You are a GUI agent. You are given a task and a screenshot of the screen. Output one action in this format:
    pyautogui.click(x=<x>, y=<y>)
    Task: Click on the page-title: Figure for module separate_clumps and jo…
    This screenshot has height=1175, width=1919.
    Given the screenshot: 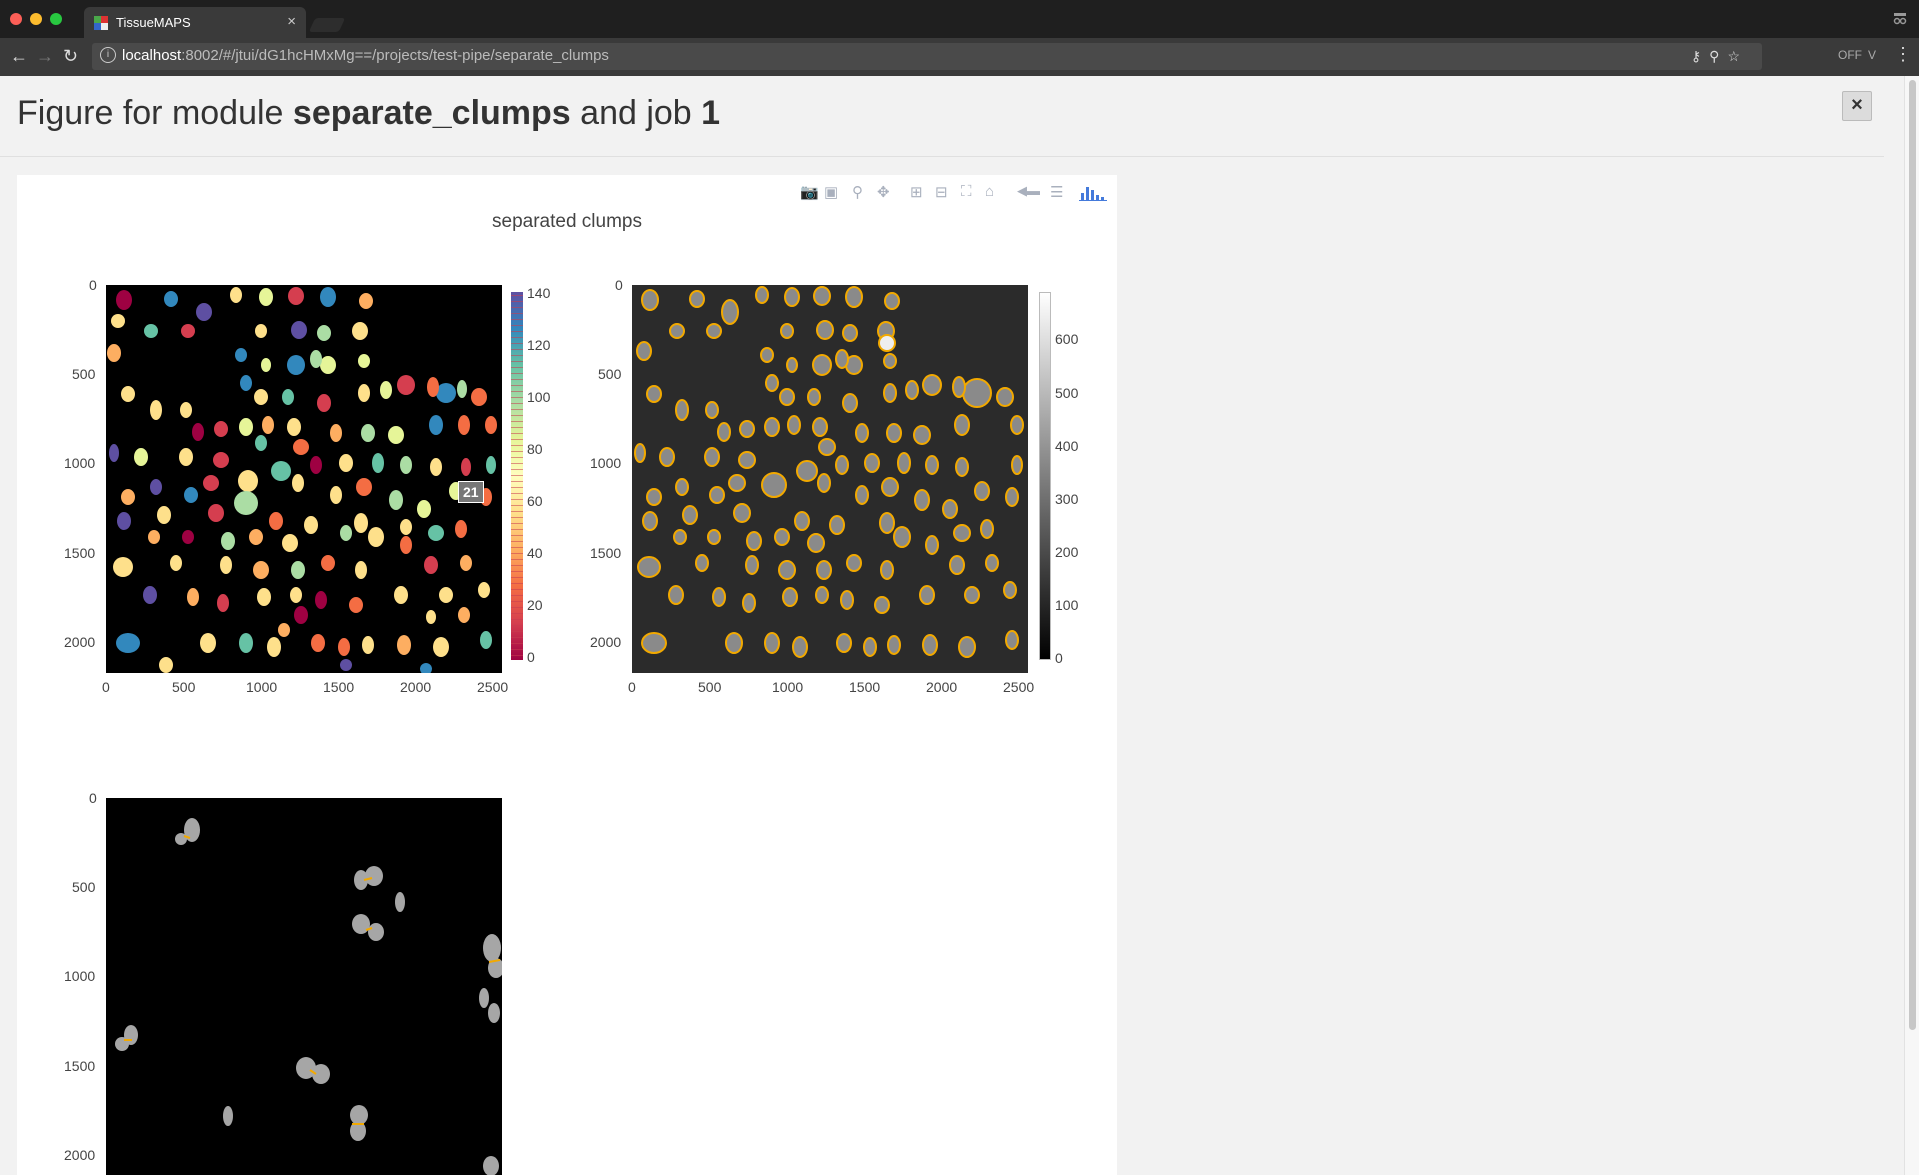 What is the action you would take?
    pyautogui.click(x=369, y=113)
    